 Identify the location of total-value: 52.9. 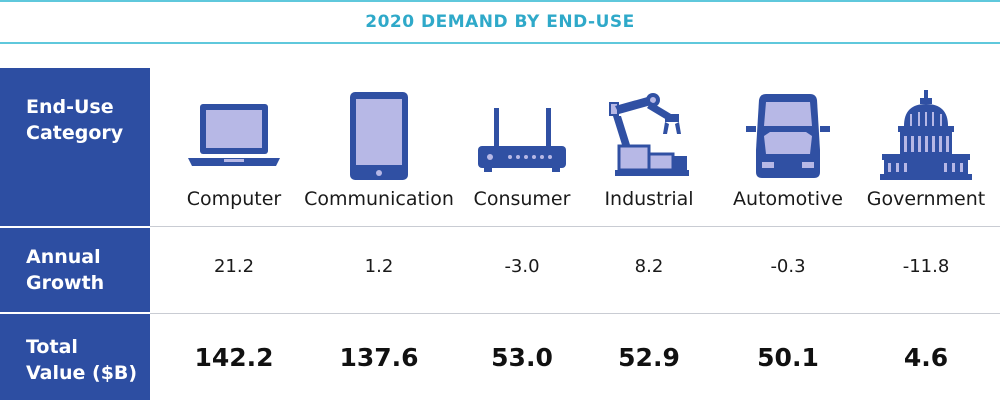
(649, 357).